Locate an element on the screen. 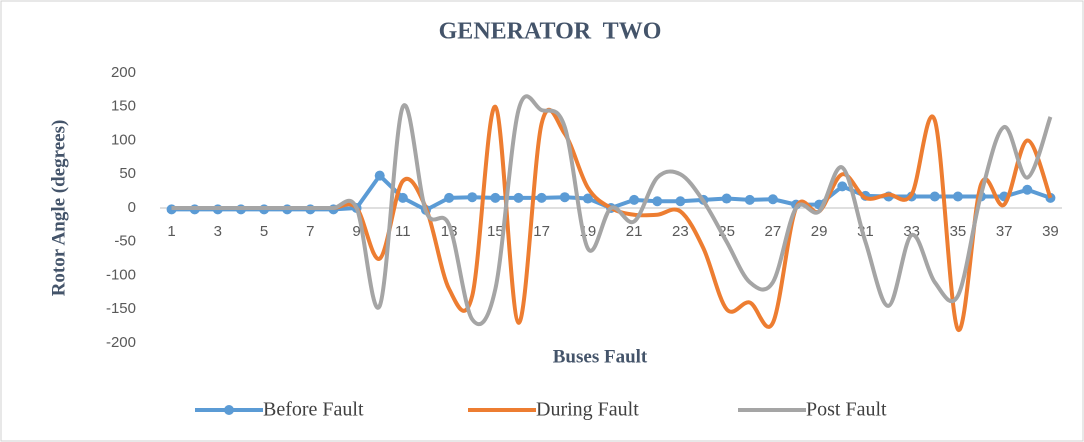 Image resolution: width=1084 pixels, height=442 pixels. x-tick-label: 21 is located at coordinates (634, 231).